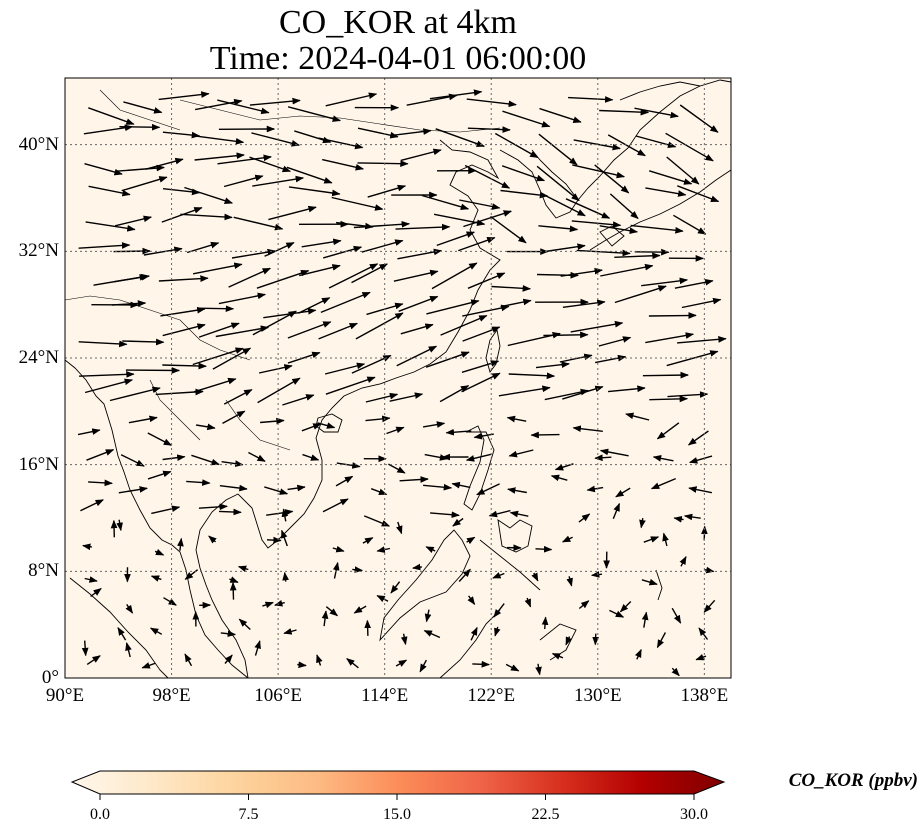 The height and width of the screenshot is (836, 920). What do you see at coordinates (248, 814) in the screenshot?
I see `colorbar-tick-label: 7.5` at bounding box center [248, 814].